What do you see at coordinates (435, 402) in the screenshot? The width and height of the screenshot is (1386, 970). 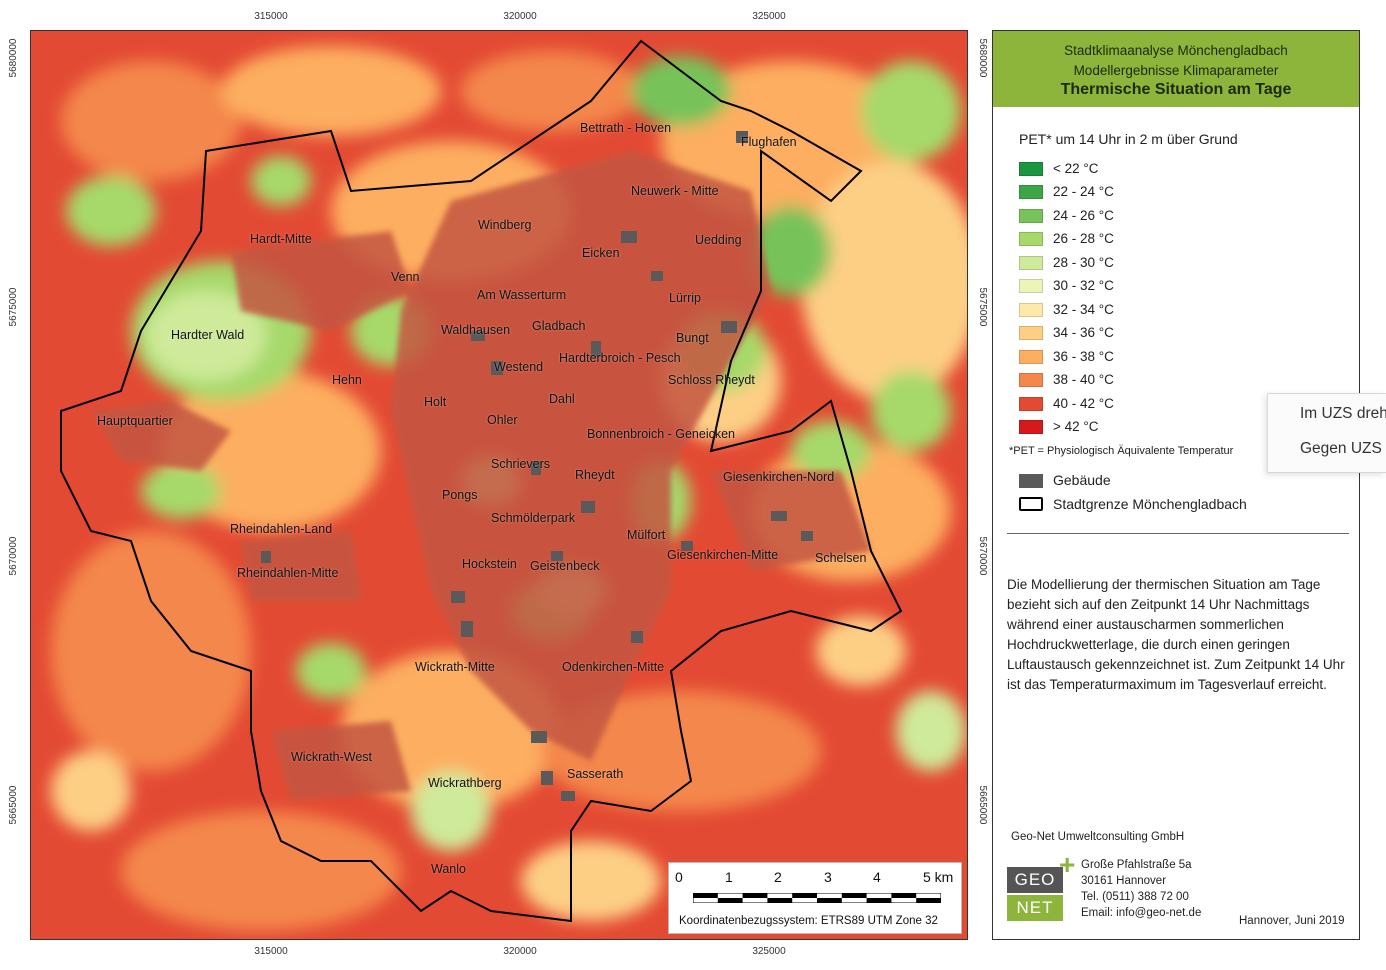 I see `place-label: Holt` at bounding box center [435, 402].